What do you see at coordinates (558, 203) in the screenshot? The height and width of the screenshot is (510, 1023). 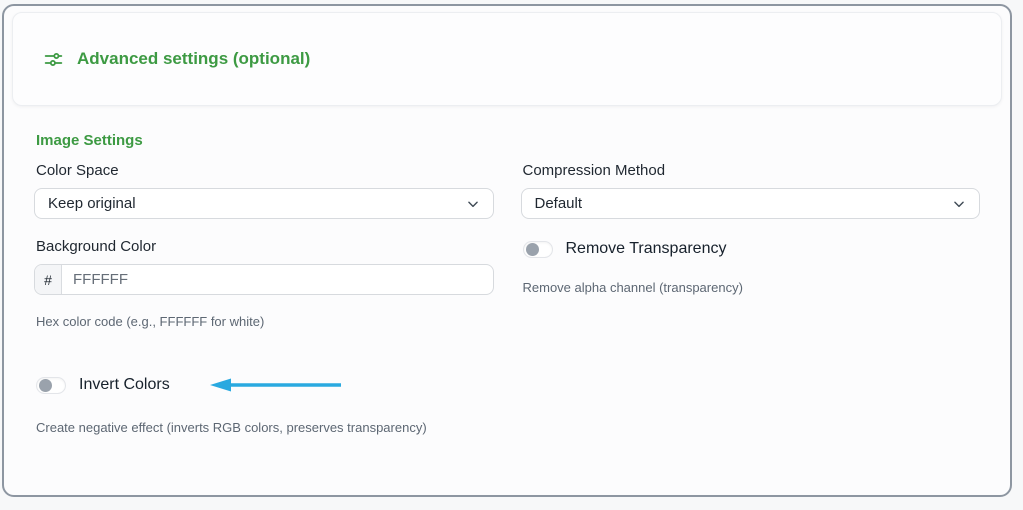 I see `compression-method-value: Default` at bounding box center [558, 203].